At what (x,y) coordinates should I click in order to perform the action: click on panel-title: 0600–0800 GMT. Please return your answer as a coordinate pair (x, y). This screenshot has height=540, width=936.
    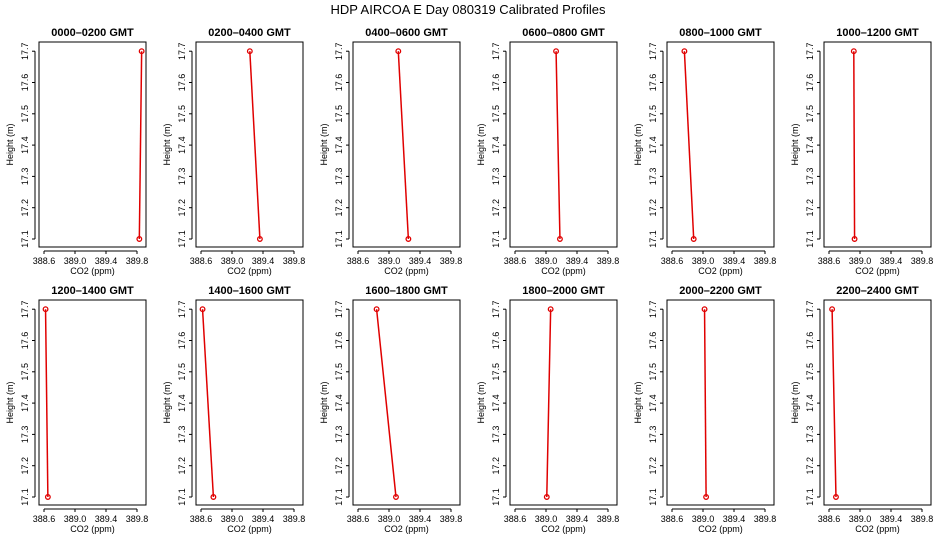
    Looking at the image, I should click on (563, 33).